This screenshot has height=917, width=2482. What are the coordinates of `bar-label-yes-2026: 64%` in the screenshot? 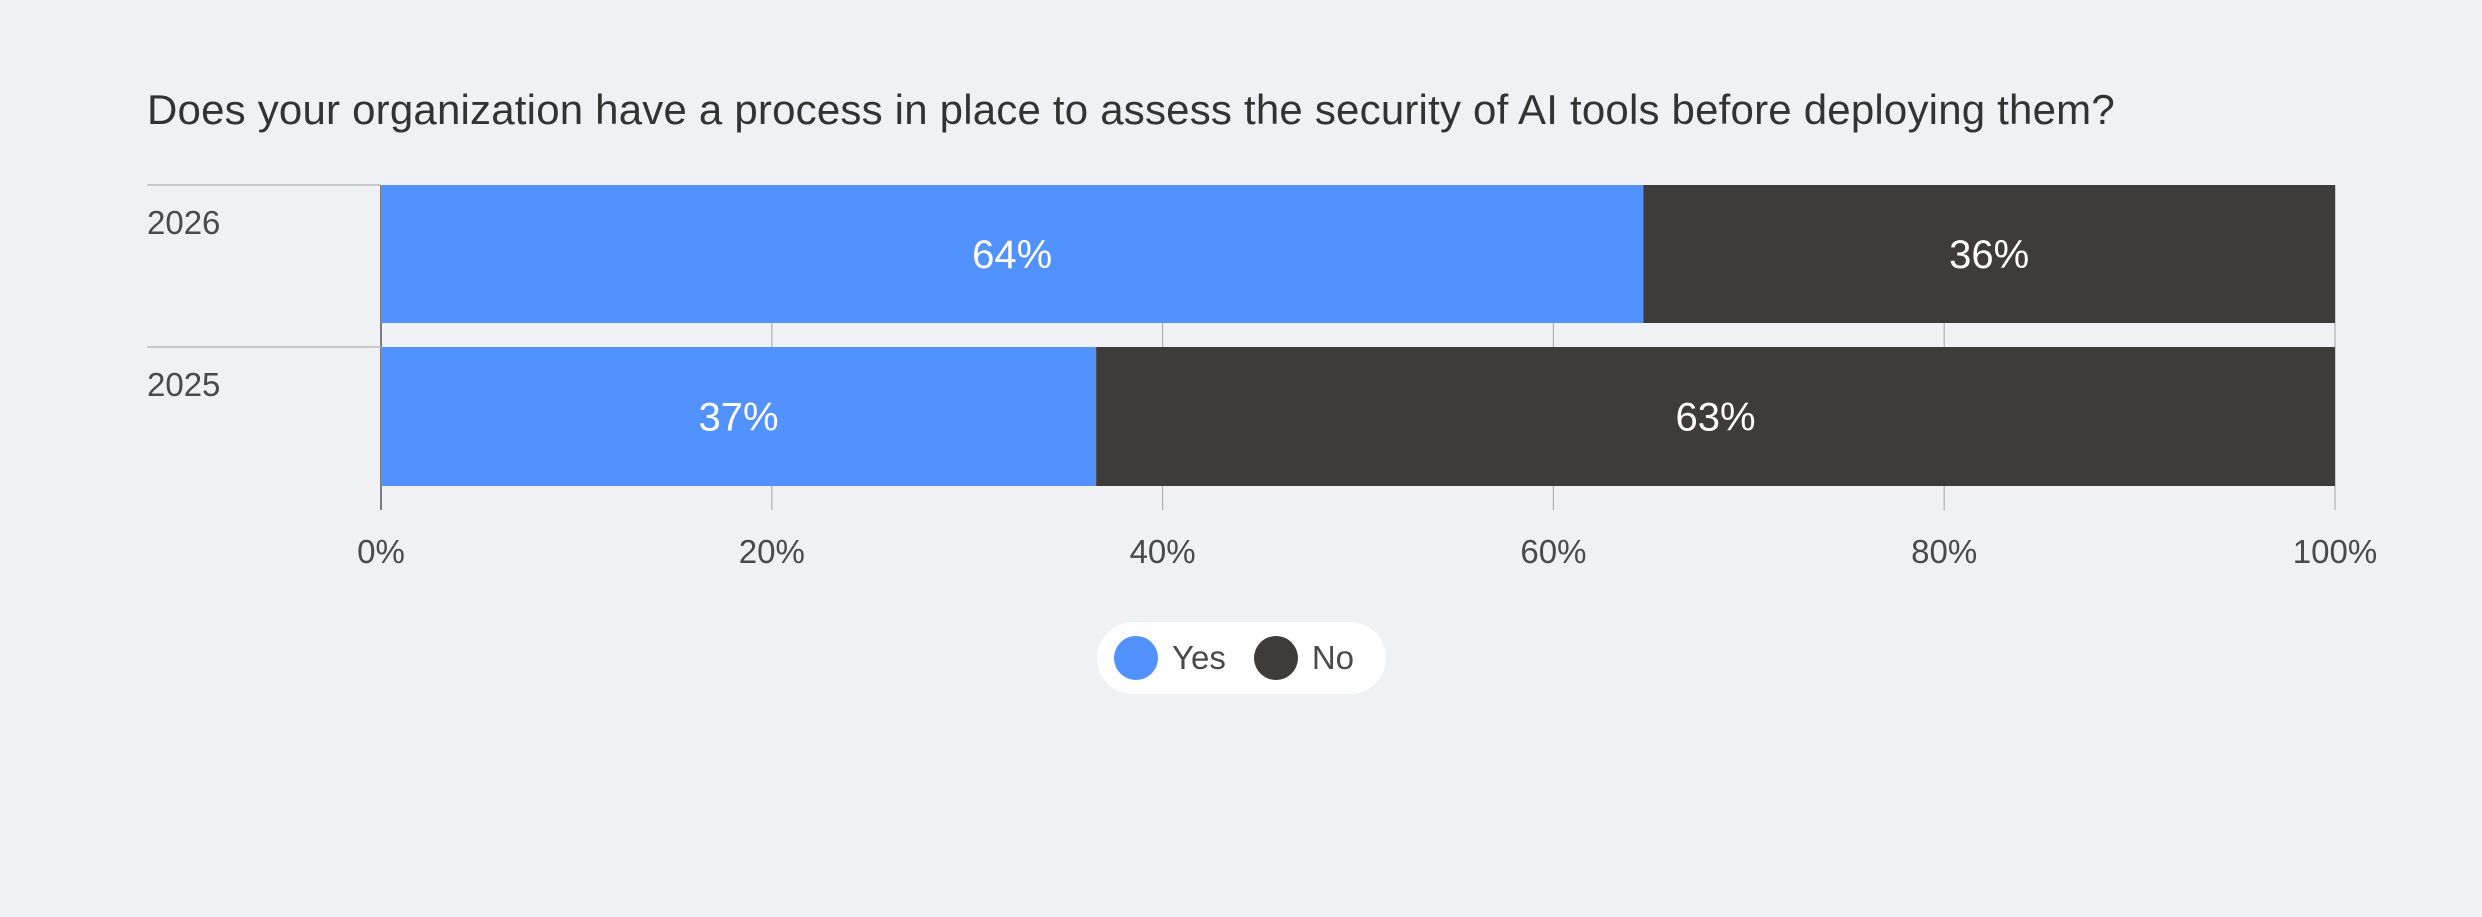 It's located at (1012, 255).